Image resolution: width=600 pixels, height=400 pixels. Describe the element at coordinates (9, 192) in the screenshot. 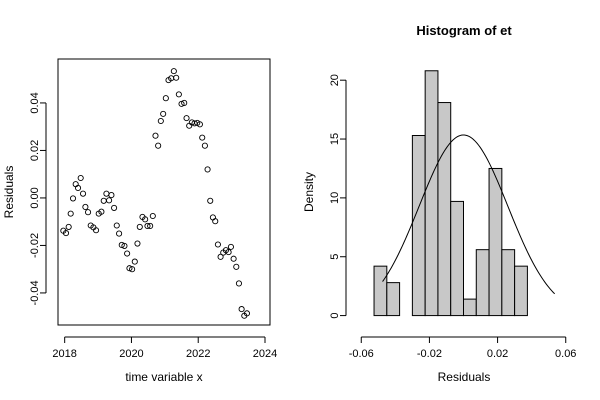

I see `scatter-y-axis-label: Residuals` at that location.